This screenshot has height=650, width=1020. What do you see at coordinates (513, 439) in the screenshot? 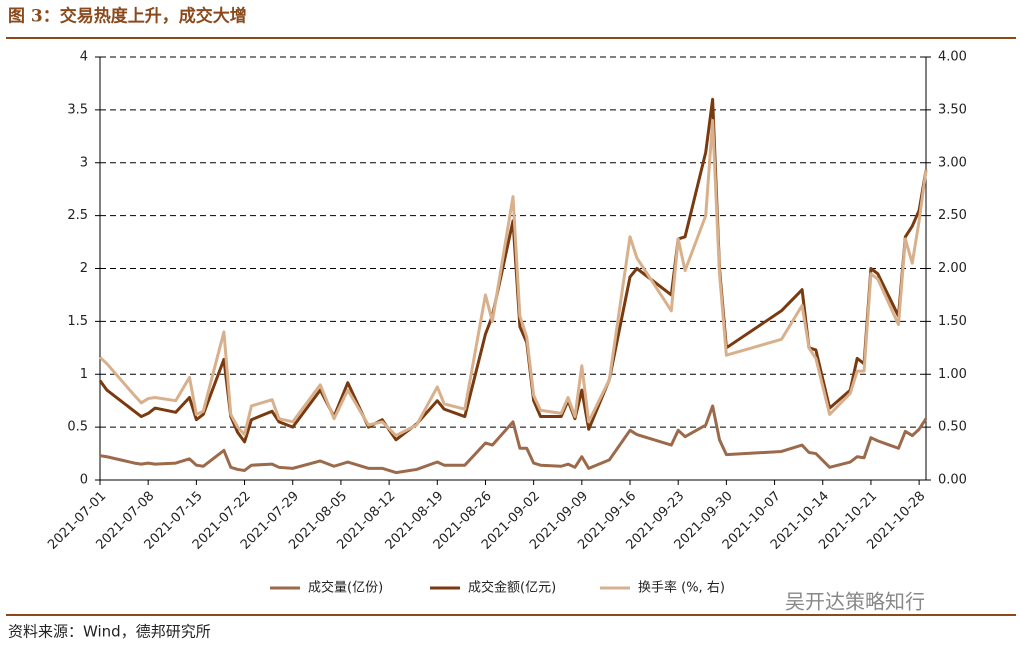
I see `series-line` at bounding box center [513, 439].